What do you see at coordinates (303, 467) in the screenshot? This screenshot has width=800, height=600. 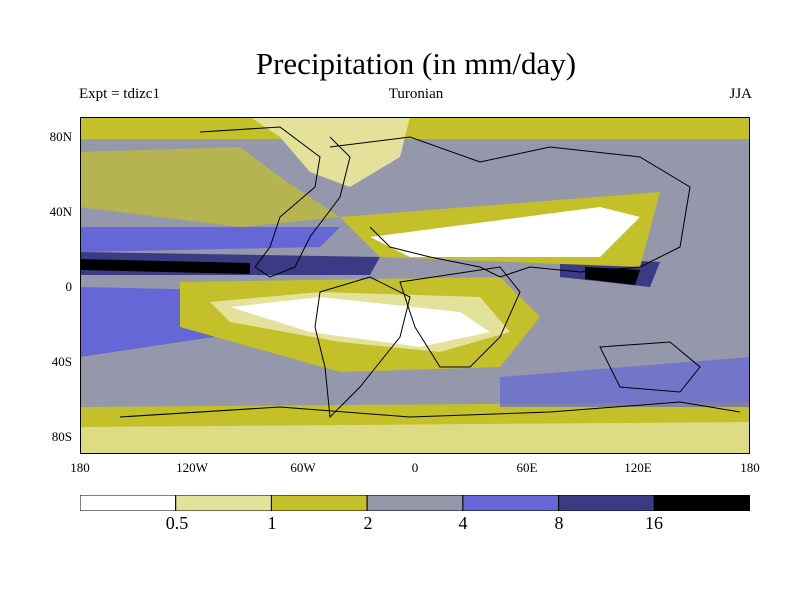 I see `lon-tick-60w: 60W` at bounding box center [303, 467].